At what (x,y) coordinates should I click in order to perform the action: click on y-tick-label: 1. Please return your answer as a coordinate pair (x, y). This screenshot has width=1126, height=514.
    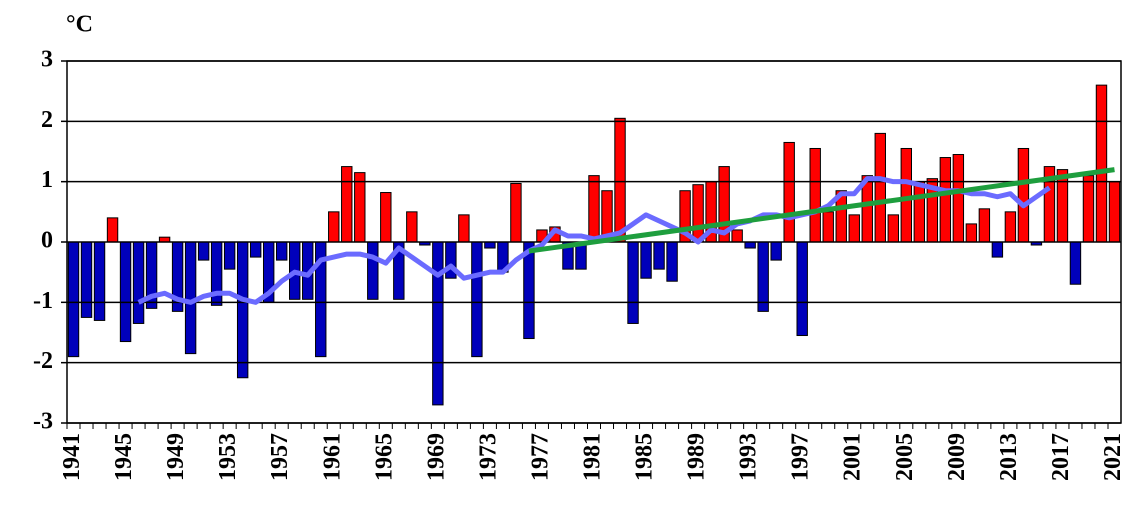
    Looking at the image, I should click on (47, 180).